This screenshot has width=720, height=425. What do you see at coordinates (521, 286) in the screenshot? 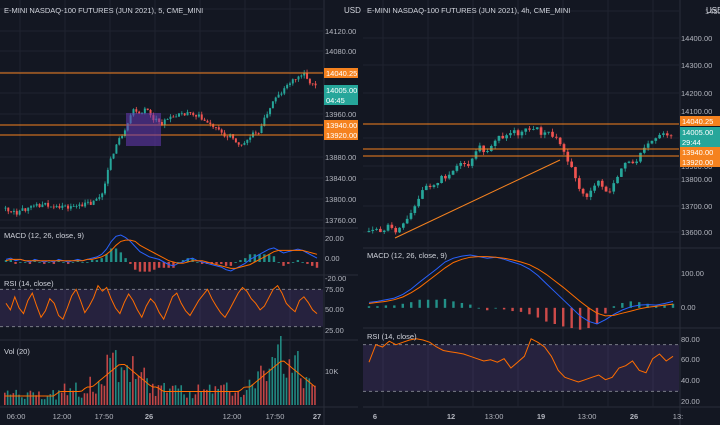
I see `macd-signal-line` at bounding box center [521, 286].